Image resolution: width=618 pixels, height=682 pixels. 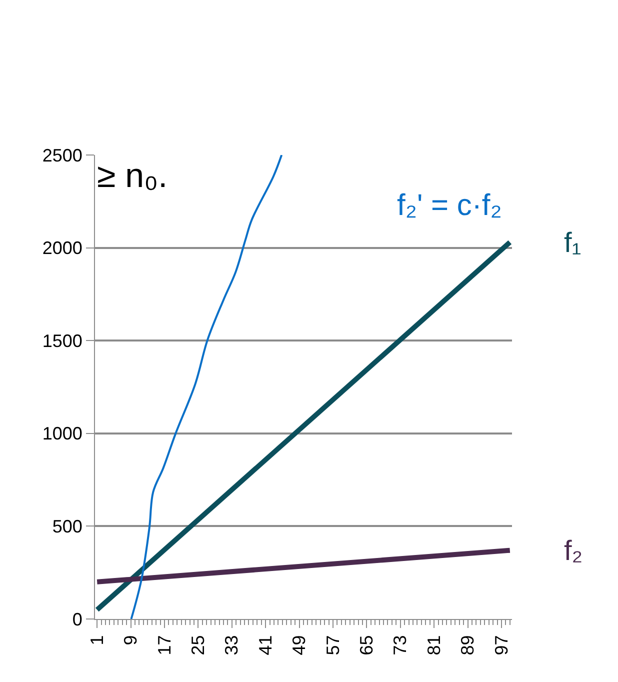 I want to click on x-tick-label: 41, so click(x=265, y=645).